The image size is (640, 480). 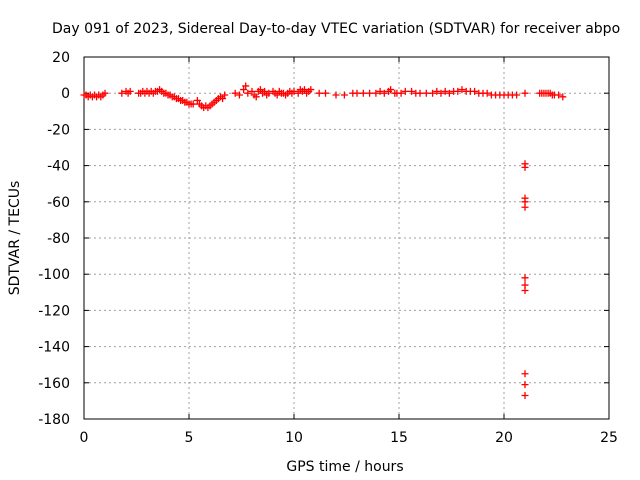 I want to click on y-tick-label: -120, so click(x=54, y=311).